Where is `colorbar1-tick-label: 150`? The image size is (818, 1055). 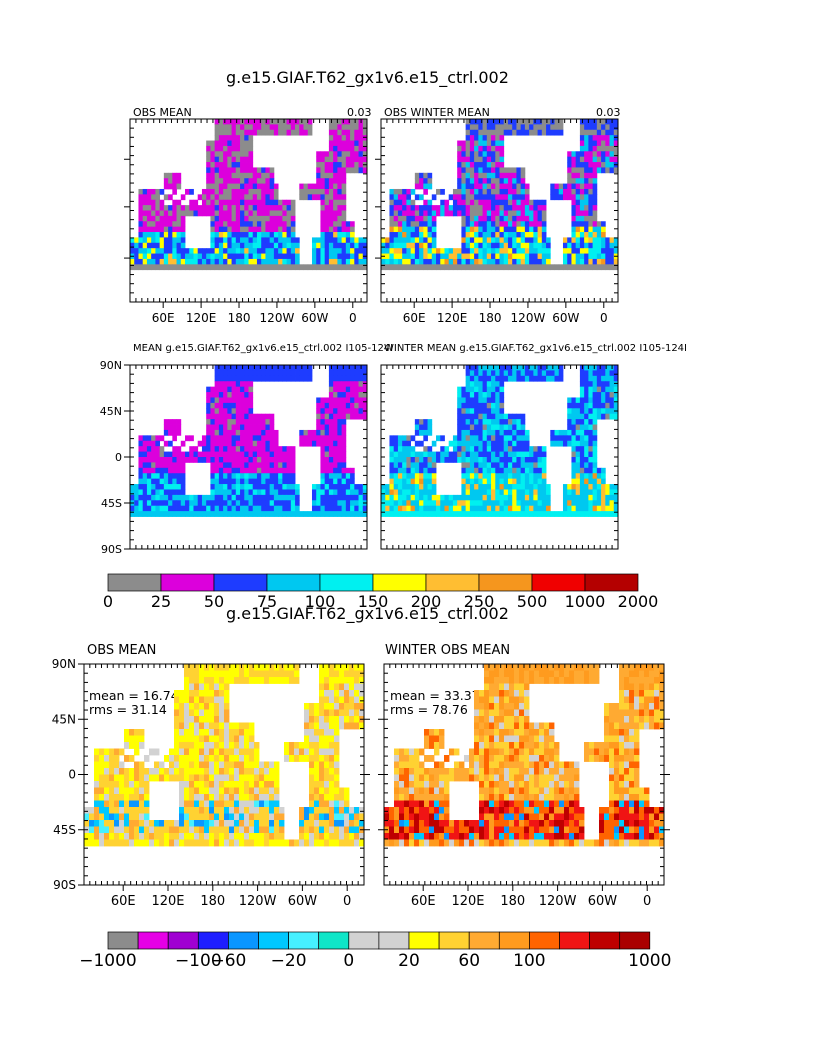 colorbar1-tick-label: 150 is located at coordinates (373, 601).